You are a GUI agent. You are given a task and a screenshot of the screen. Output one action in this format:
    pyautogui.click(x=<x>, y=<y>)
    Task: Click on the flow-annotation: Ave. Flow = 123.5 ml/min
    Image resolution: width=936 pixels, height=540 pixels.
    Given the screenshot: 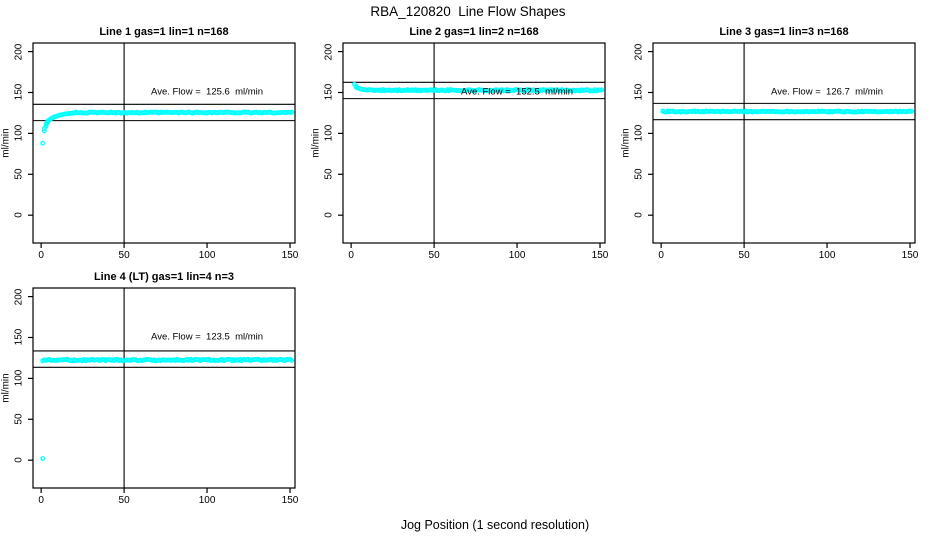 What is the action you would take?
    pyautogui.click(x=207, y=337)
    